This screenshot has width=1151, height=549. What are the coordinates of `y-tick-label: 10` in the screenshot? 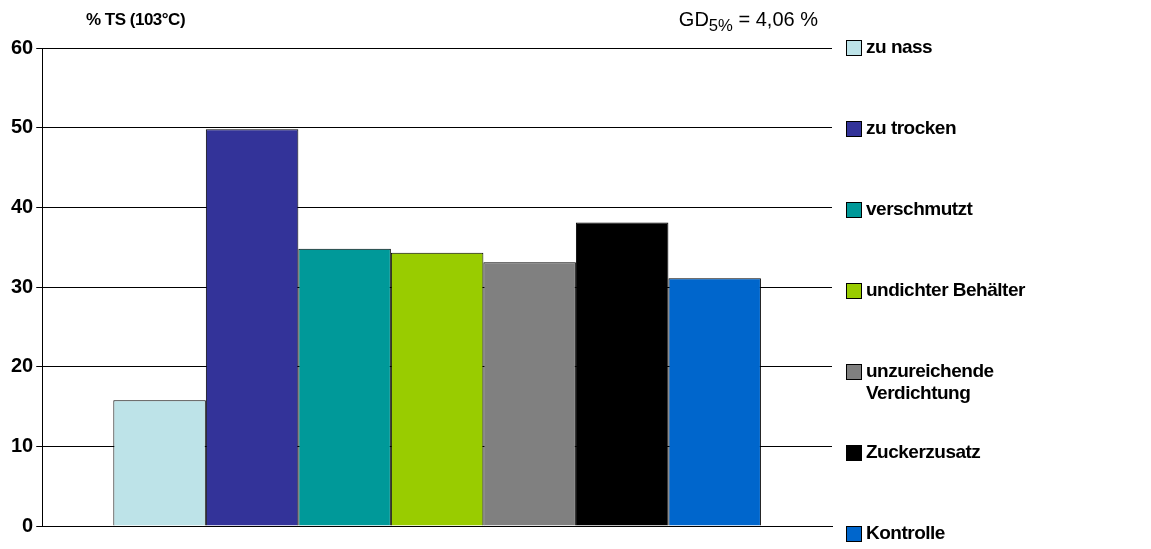 It's located at (22, 444).